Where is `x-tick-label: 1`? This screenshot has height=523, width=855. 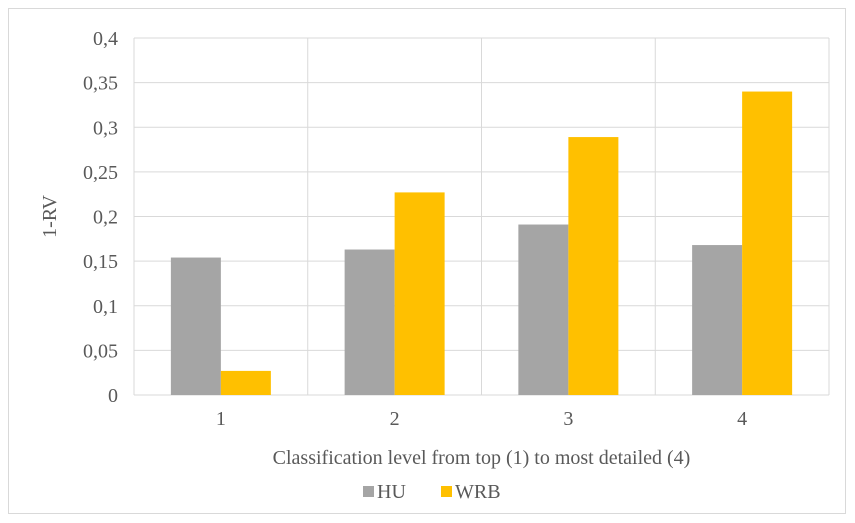
x-tick-label: 1 is located at coordinates (221, 419).